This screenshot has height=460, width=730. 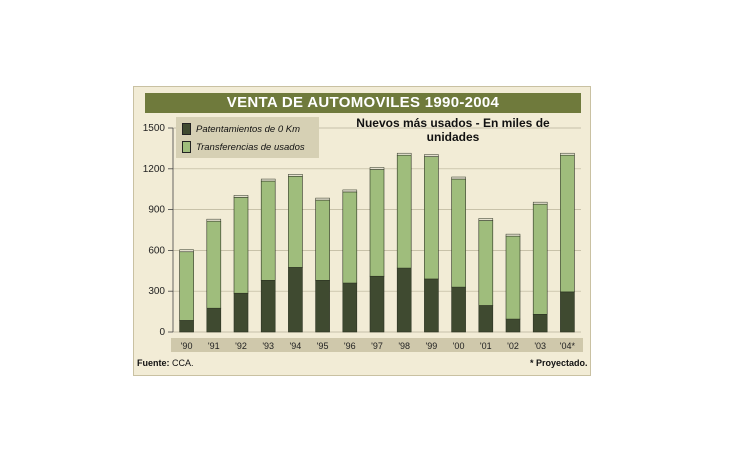 I want to click on y-tick-label: 600, so click(x=156, y=250).